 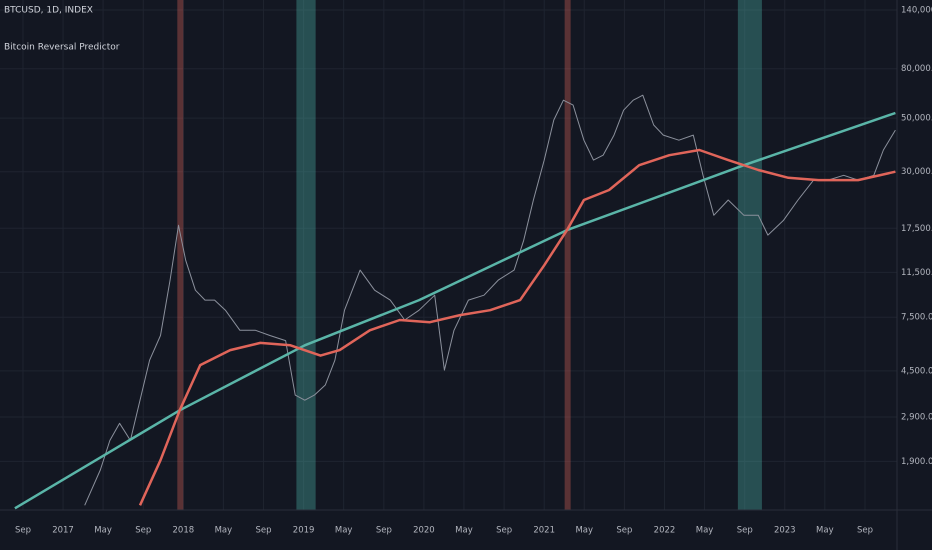 I want to click on y-tick-label: 7,500.00, so click(x=916, y=318).